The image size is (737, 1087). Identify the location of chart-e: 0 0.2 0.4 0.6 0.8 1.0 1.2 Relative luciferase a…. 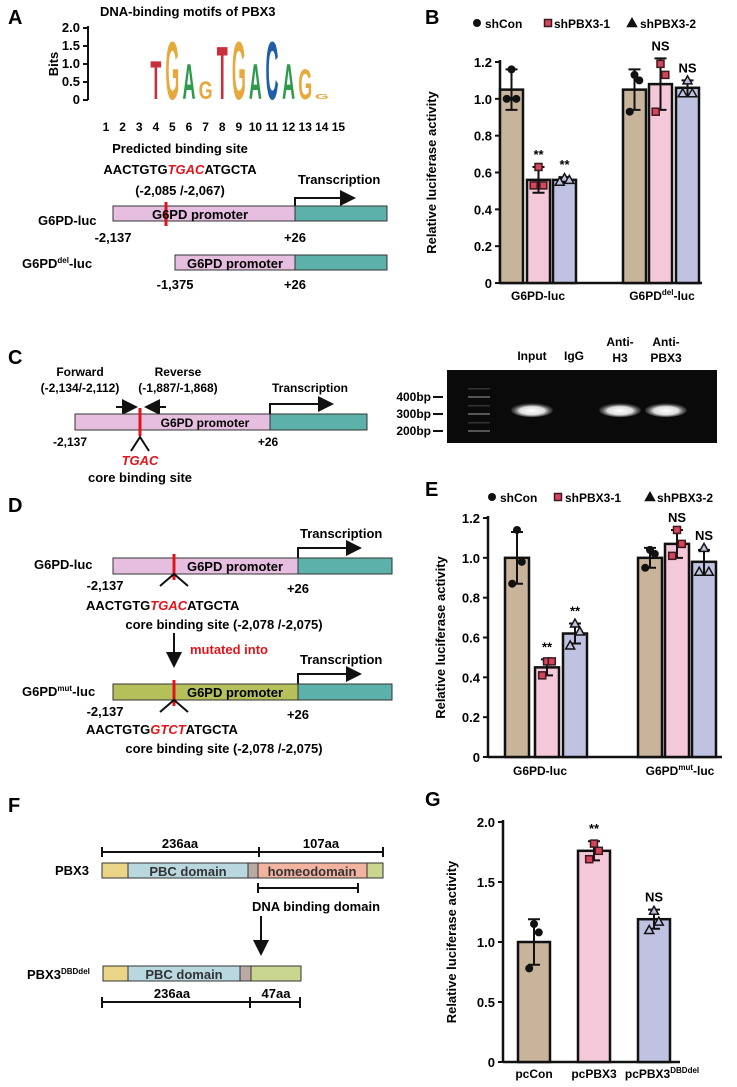
(577, 634).